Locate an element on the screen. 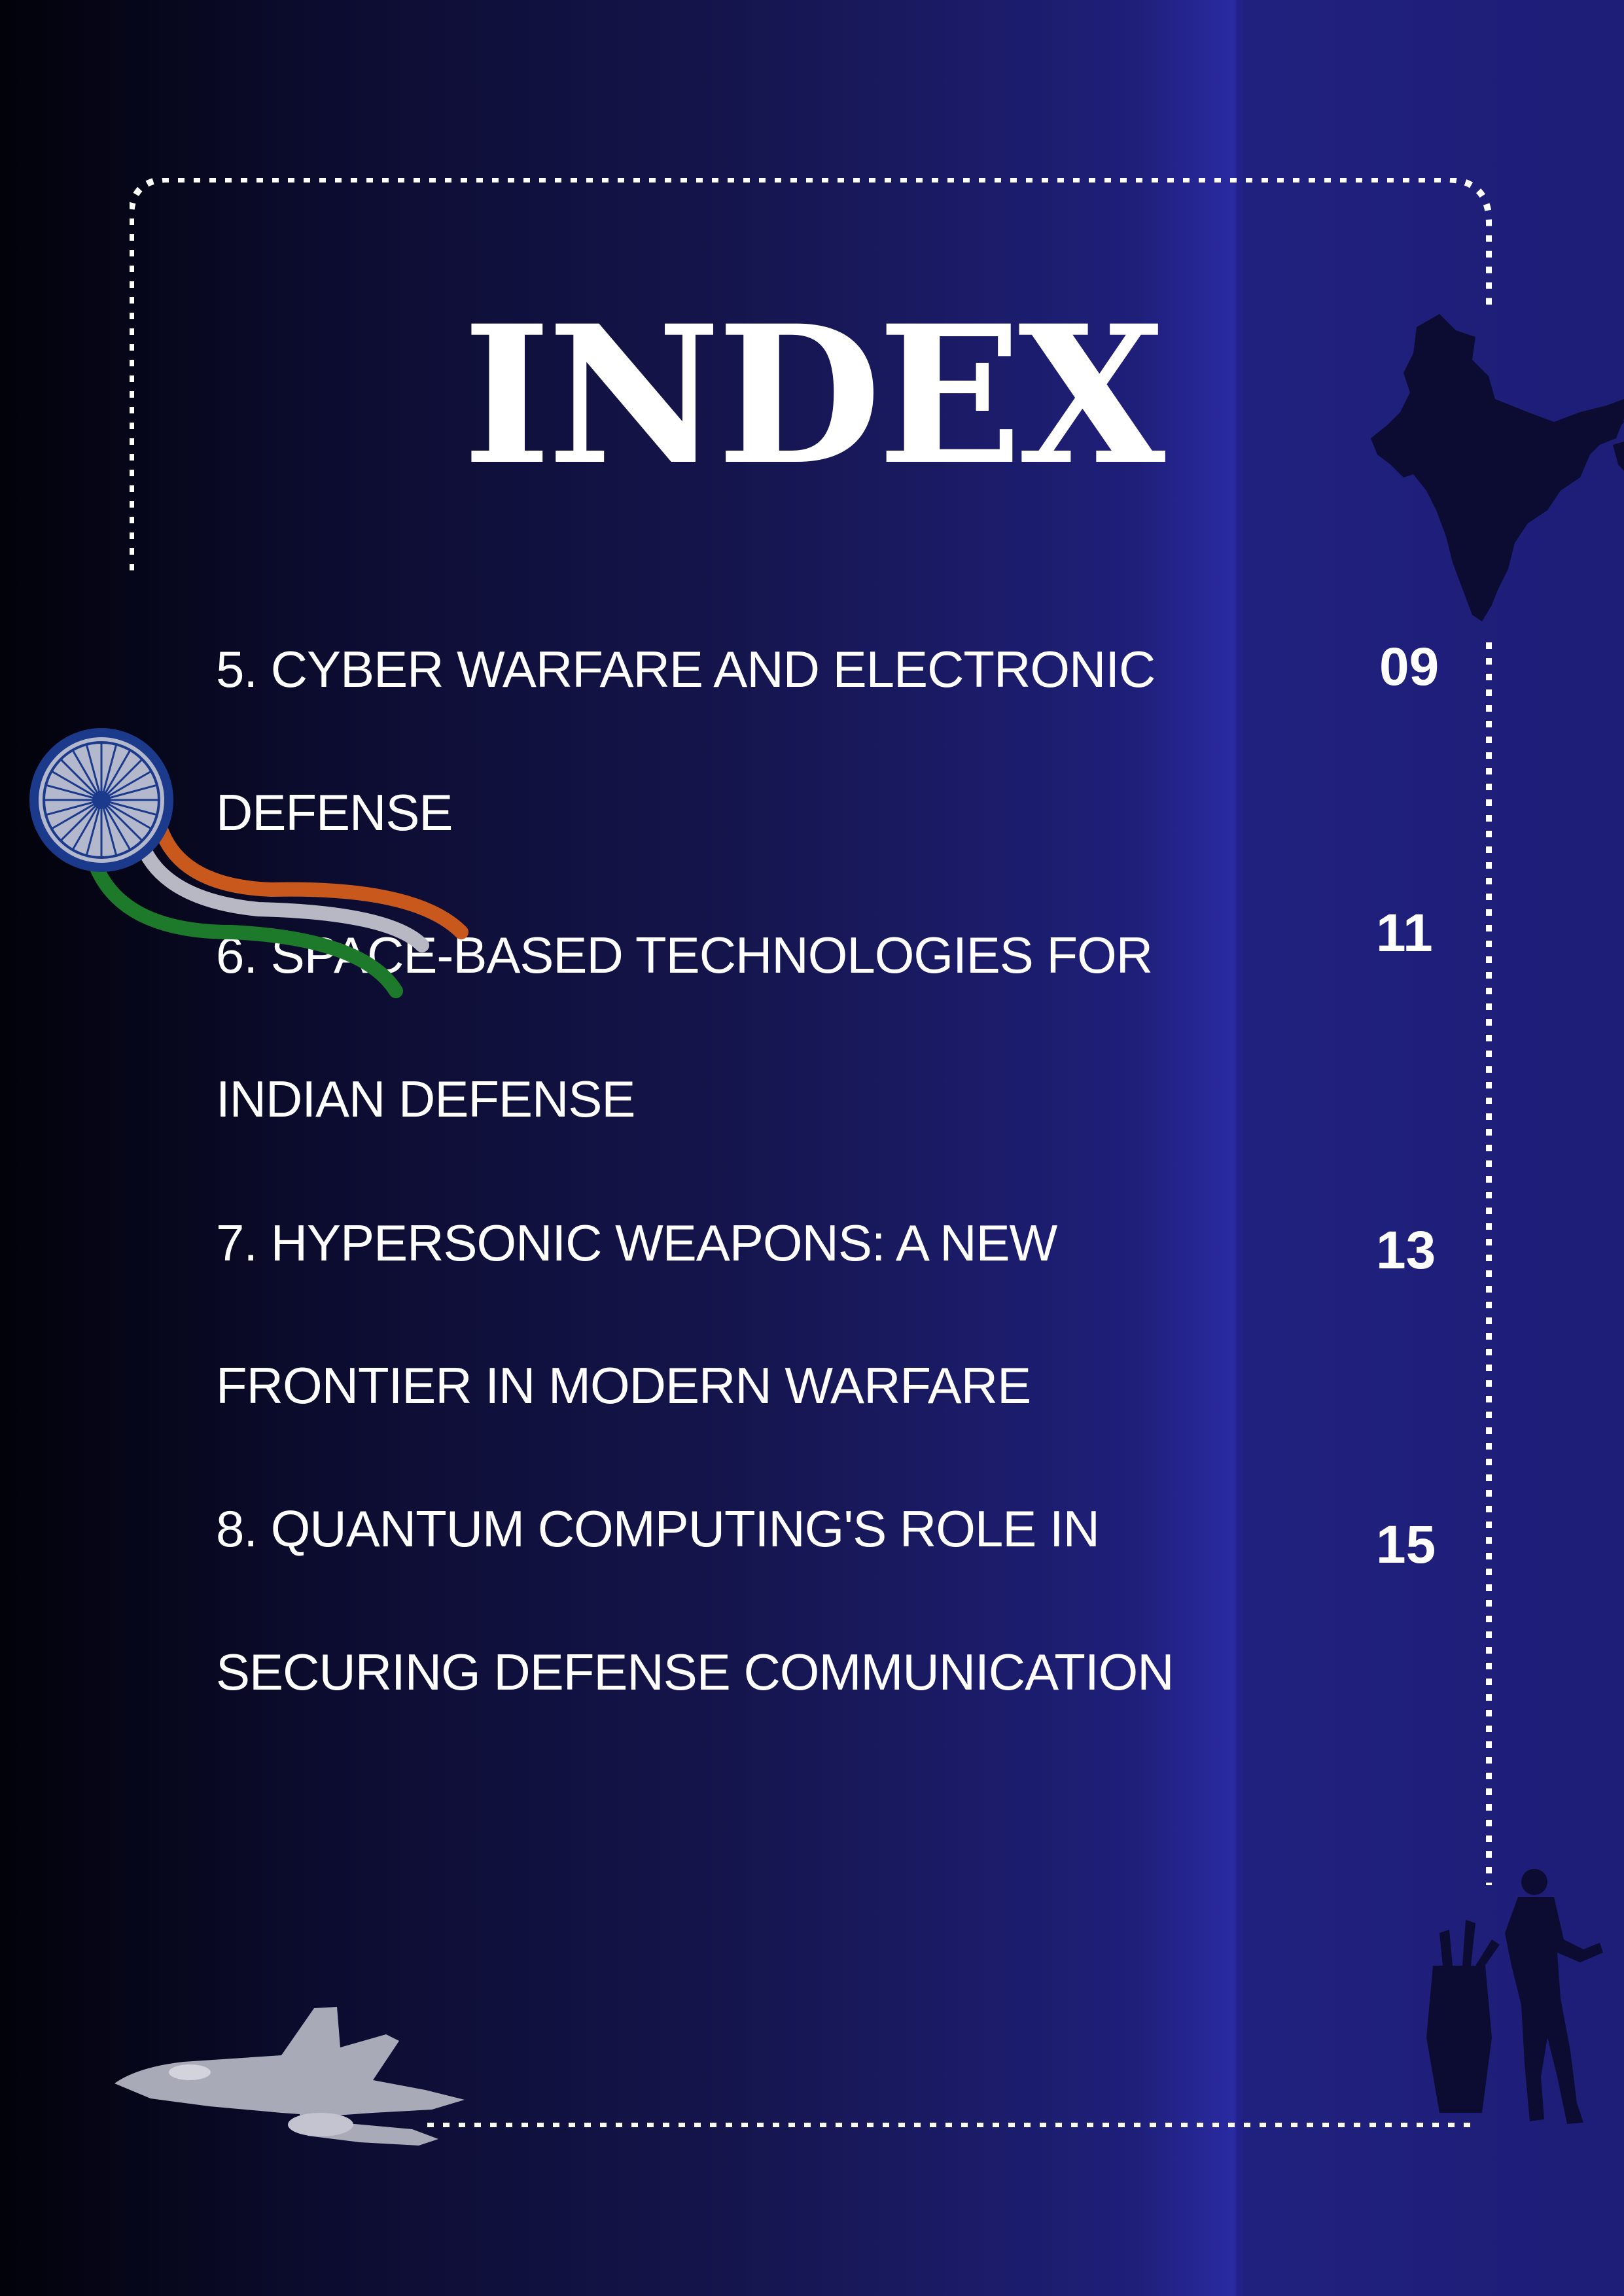 The height and width of the screenshot is (2296, 1624). entry-title-line: 8. QUANTUM COMPUTING'S ROLE IN is located at coordinates (658, 1528).